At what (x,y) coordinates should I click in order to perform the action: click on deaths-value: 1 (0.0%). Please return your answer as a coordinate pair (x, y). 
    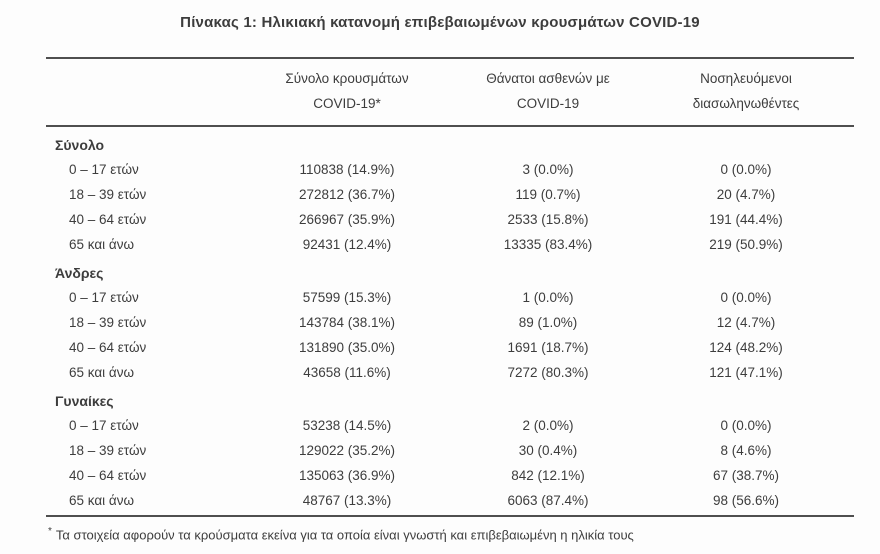
    Looking at the image, I should click on (548, 297).